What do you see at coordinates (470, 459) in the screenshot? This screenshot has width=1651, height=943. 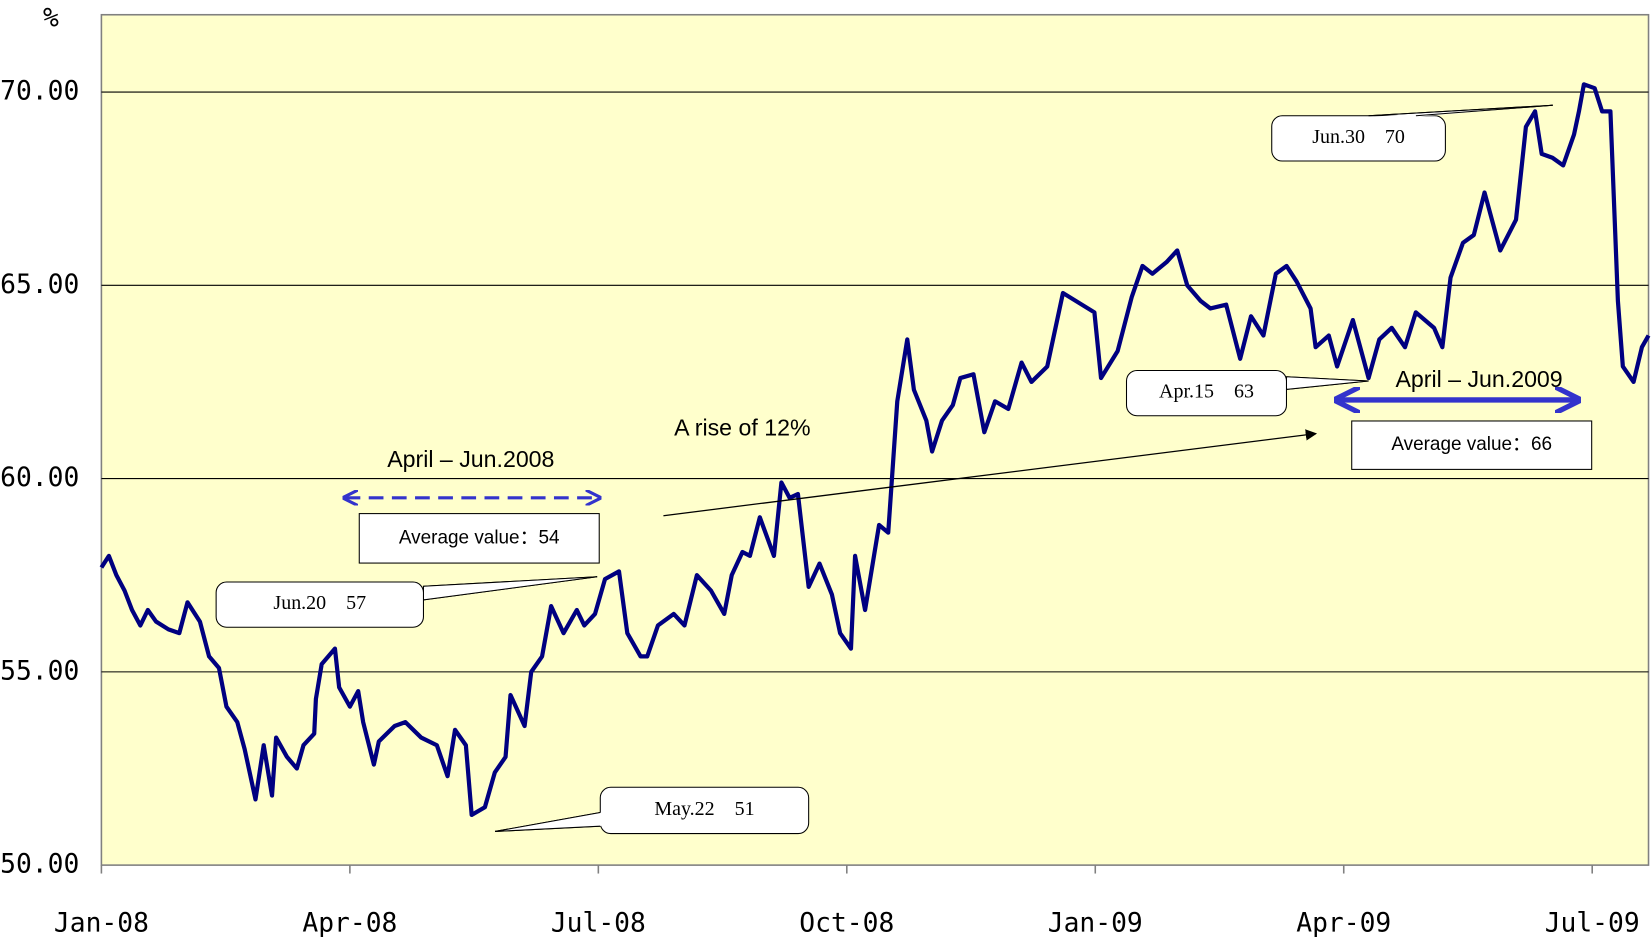 I see `period-label: April – Jun.2008` at bounding box center [470, 459].